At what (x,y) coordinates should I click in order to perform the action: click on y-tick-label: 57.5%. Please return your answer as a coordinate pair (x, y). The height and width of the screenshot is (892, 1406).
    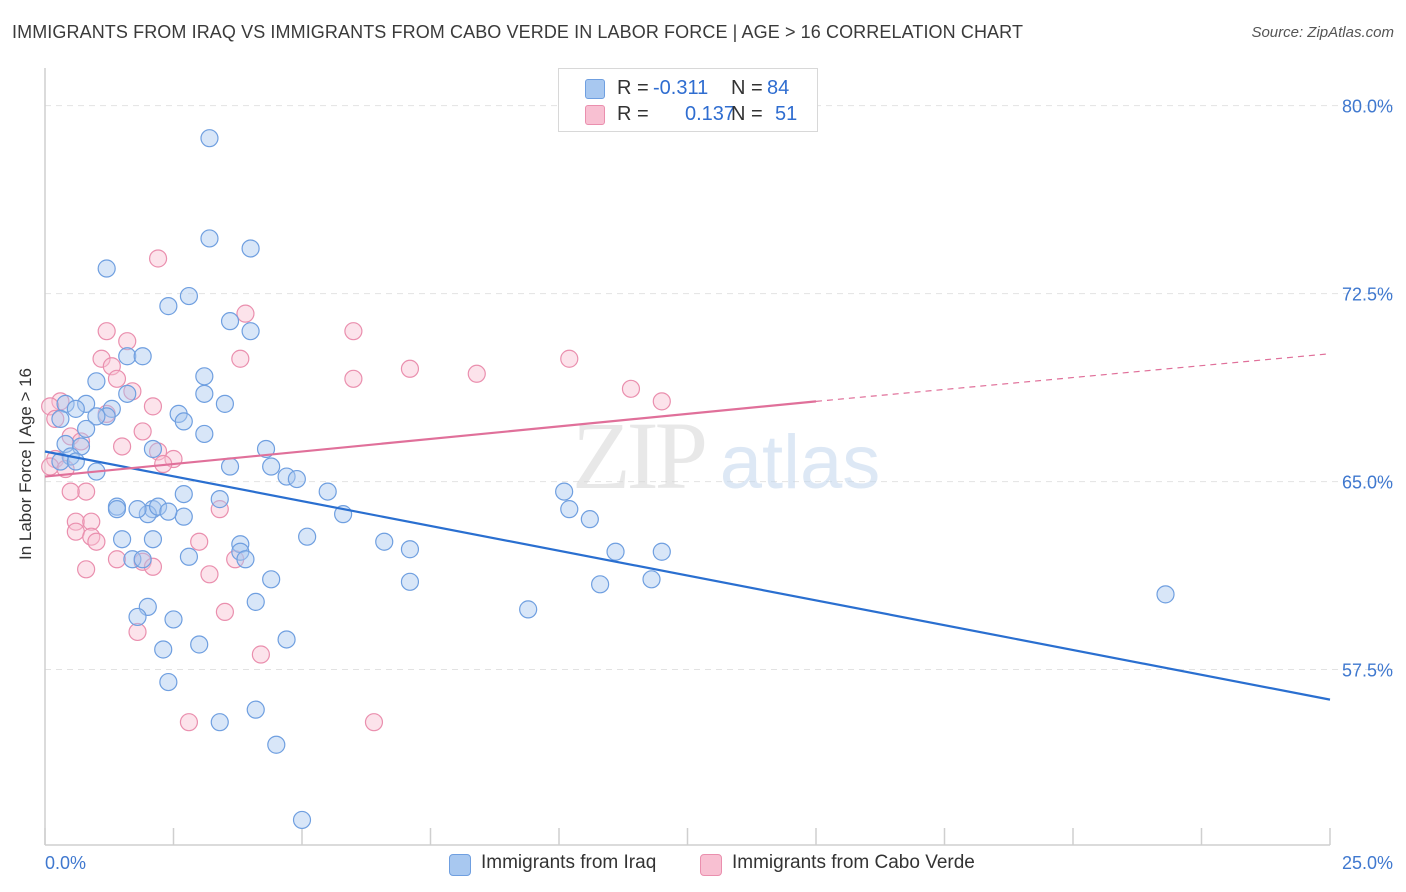
    Looking at the image, I should click on (1367, 671).